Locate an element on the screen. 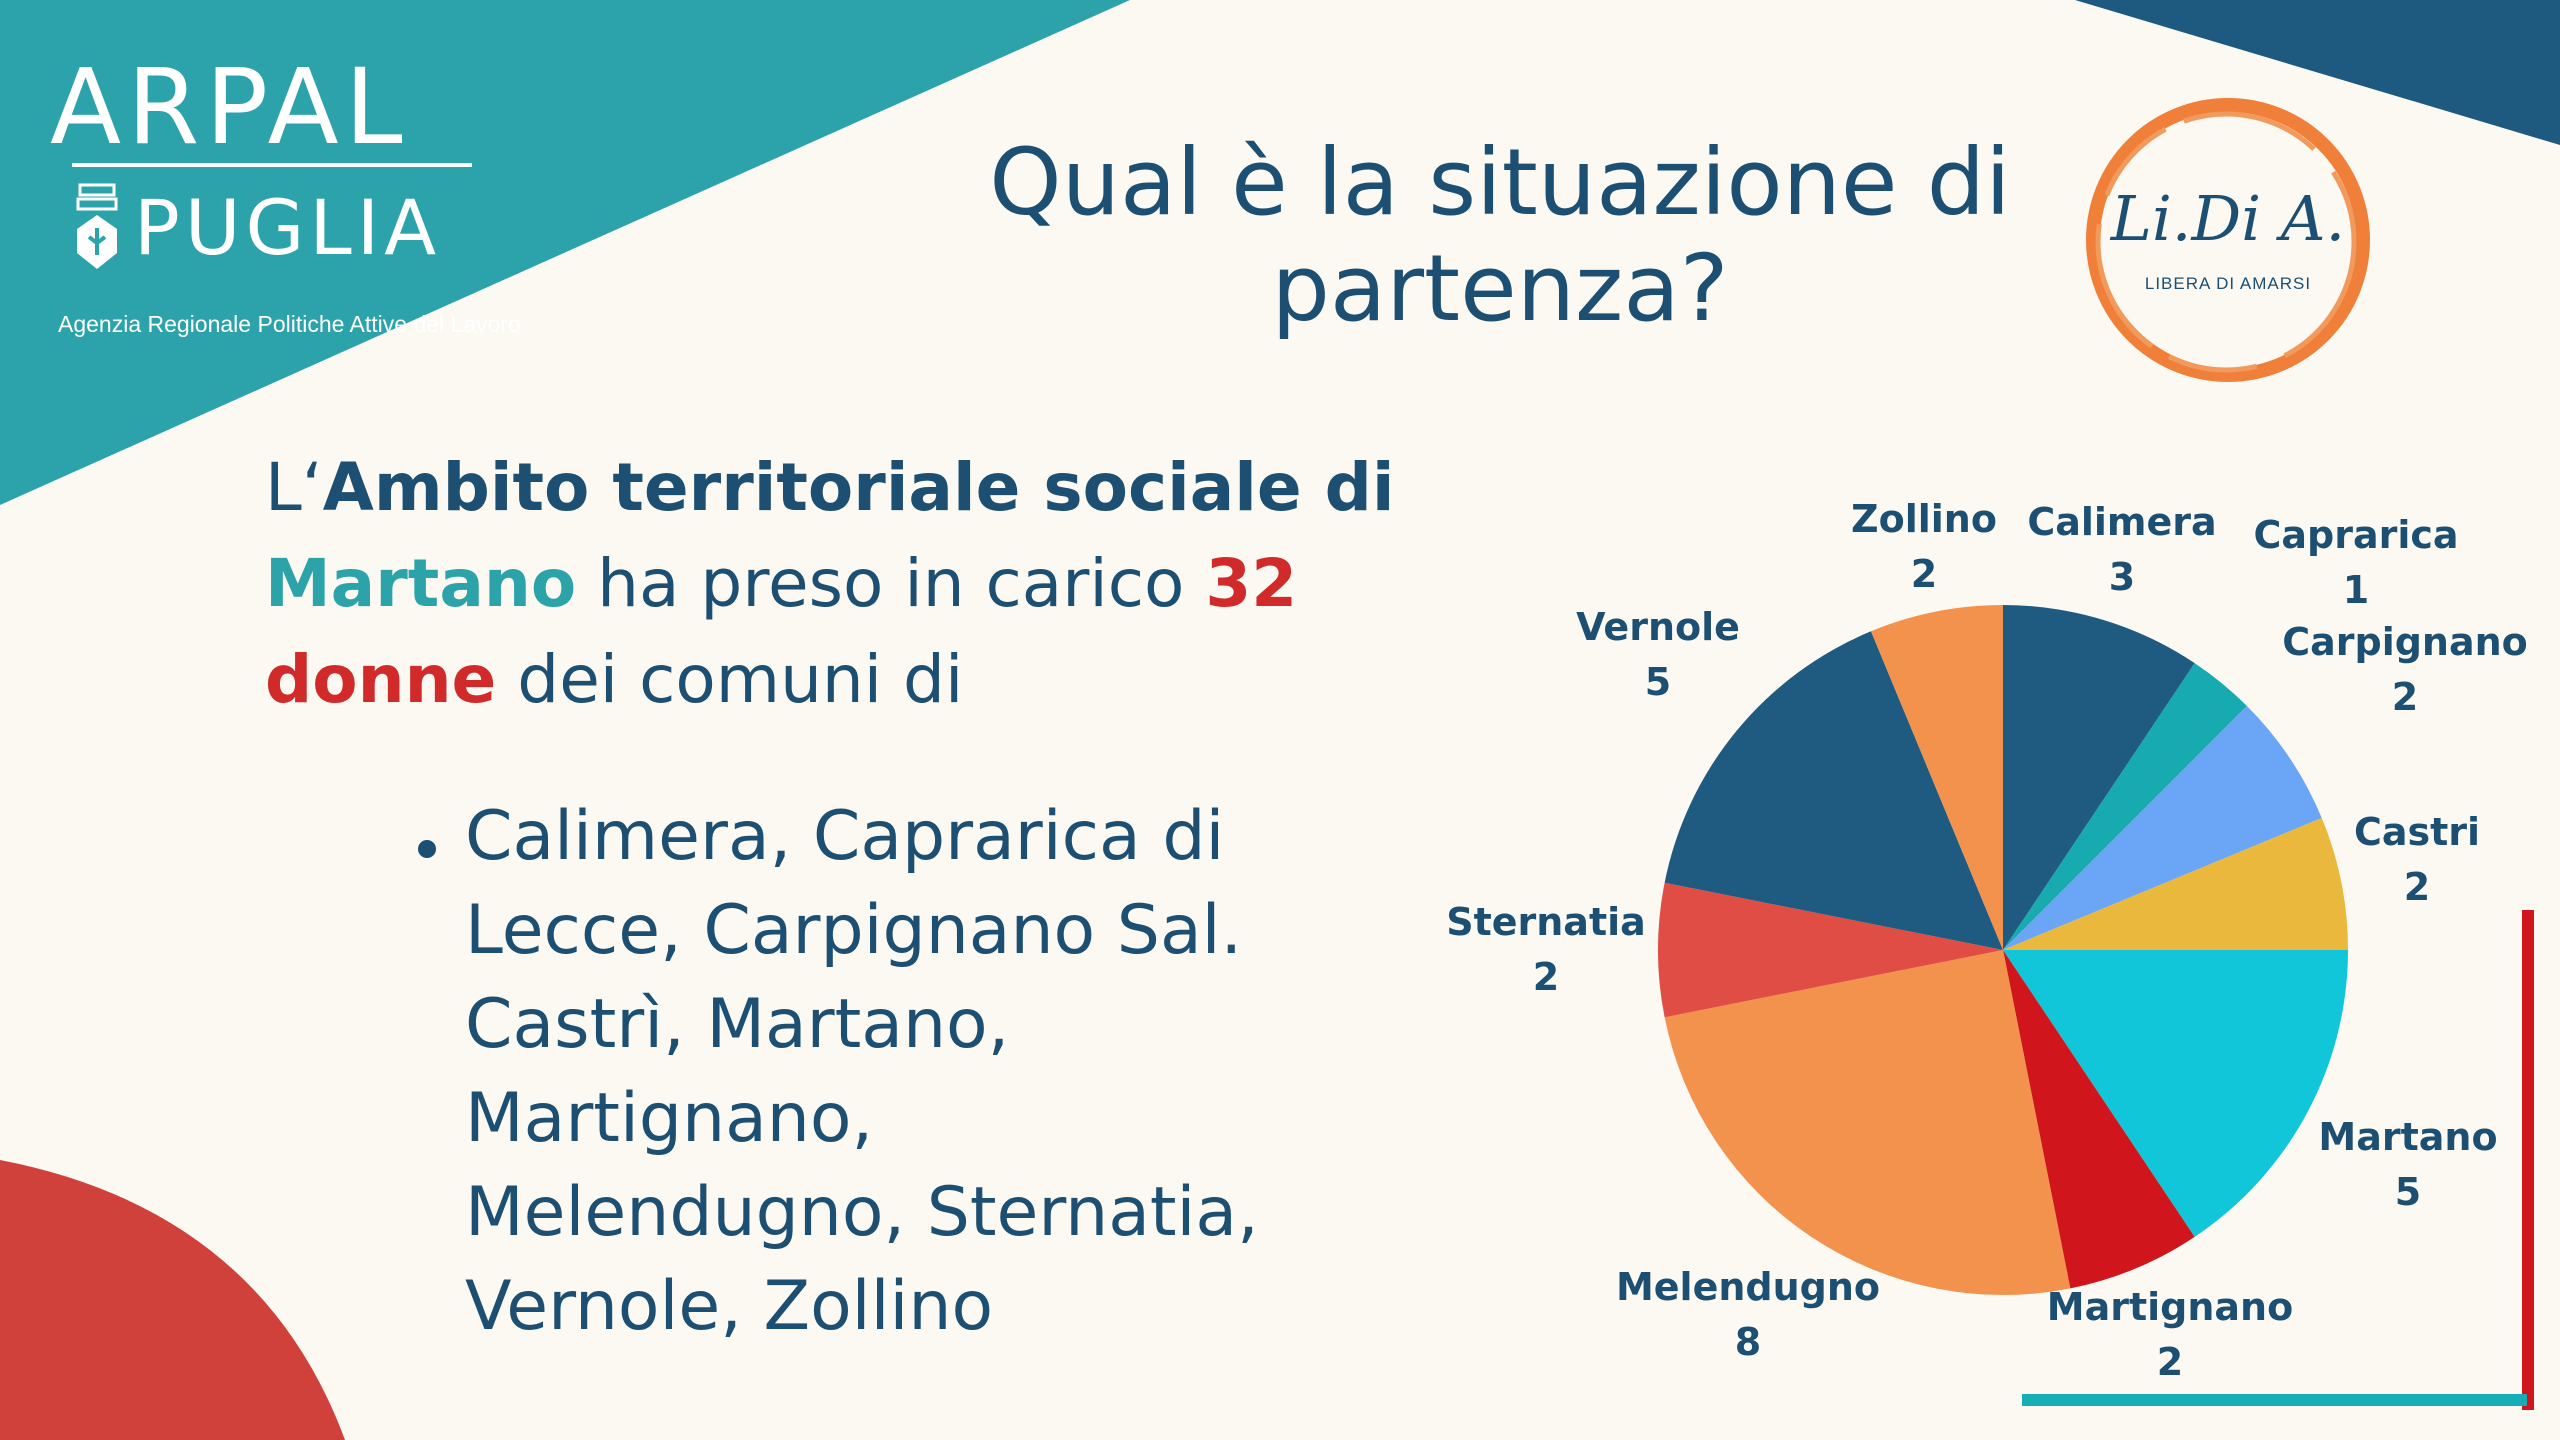  pie-slice-melendugno is located at coordinates (1867, 1122).